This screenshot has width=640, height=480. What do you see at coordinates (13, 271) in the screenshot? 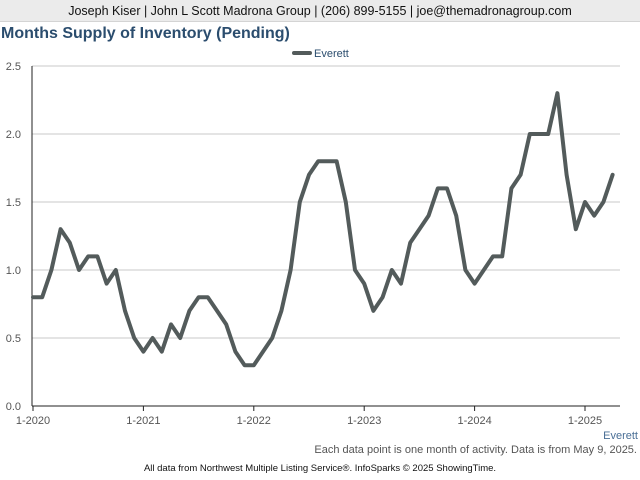
I see `y-tick-label: 1.0` at bounding box center [13, 271].